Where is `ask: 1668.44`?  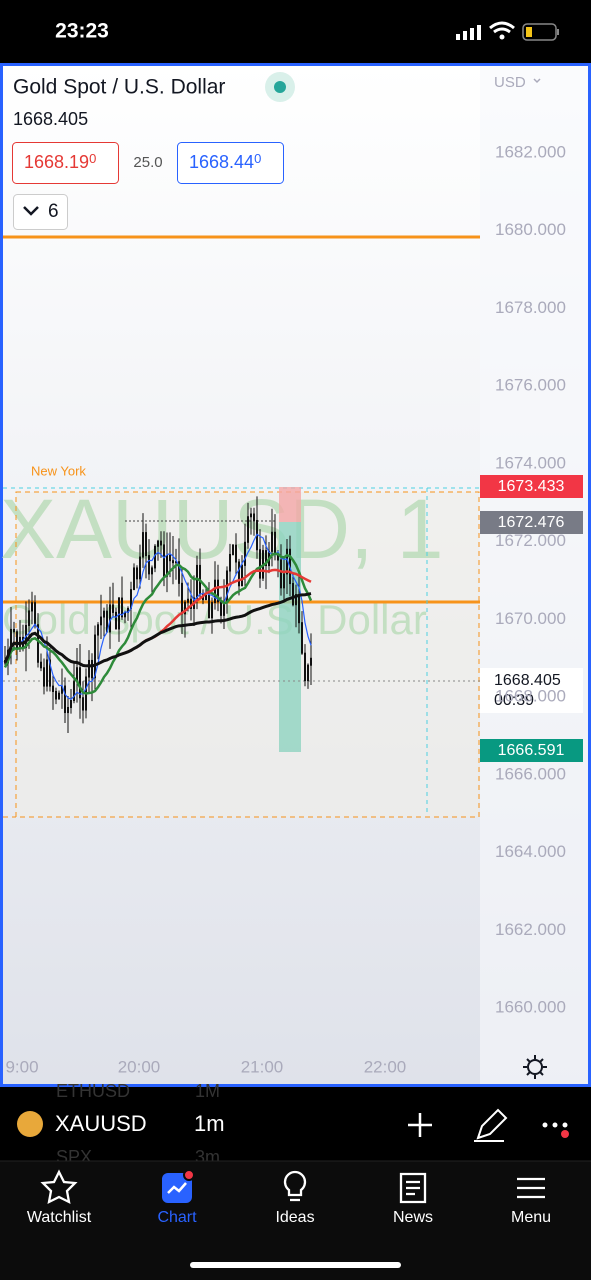
ask: 1668.44 is located at coordinates (221, 162).